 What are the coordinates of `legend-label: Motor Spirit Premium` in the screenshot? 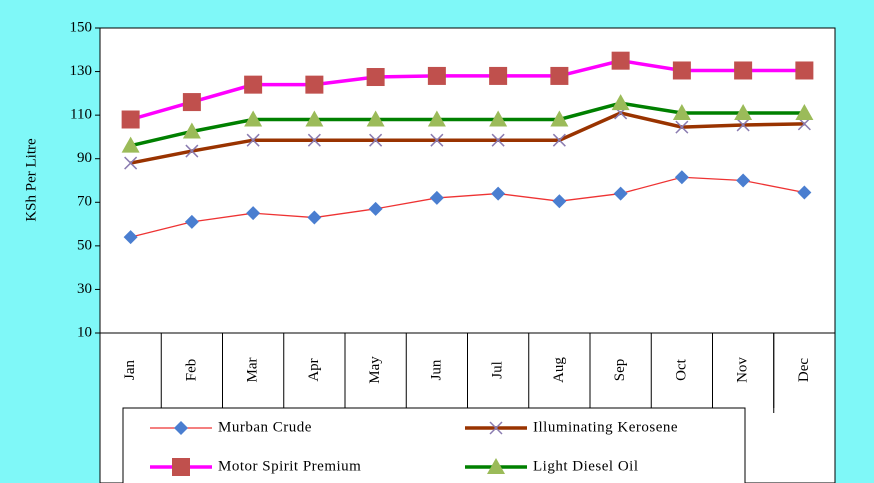 It's located at (289, 466).